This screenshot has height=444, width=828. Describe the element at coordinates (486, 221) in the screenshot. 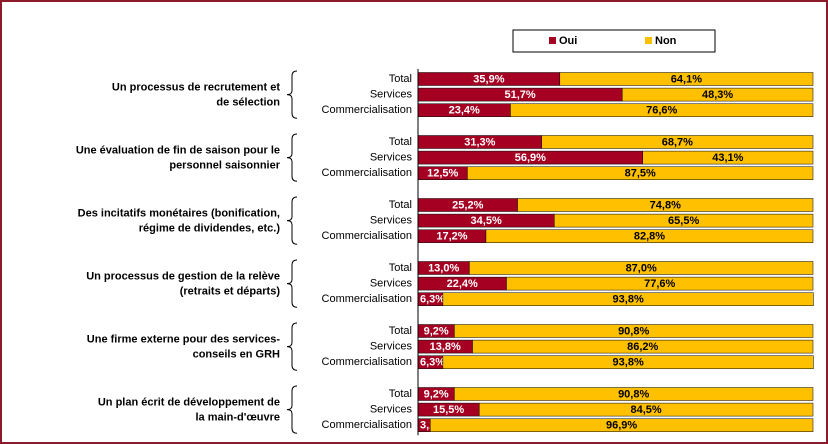

I see `value-label: 34,5%` at that location.